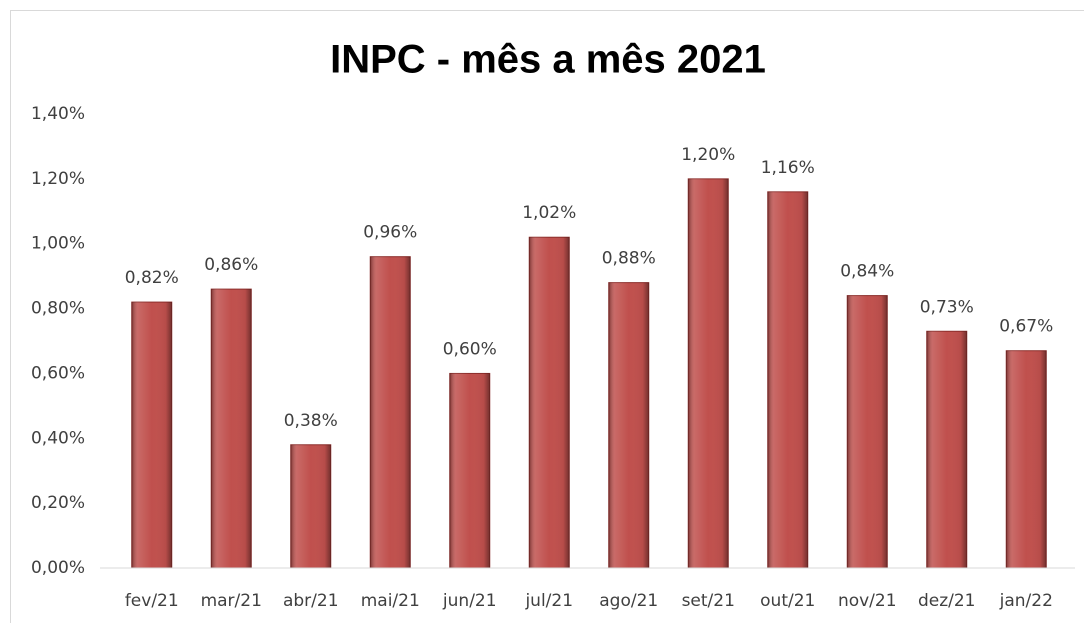 The height and width of the screenshot is (623, 1084). What do you see at coordinates (58, 568) in the screenshot?
I see `y-tick-label: 0,00%` at bounding box center [58, 568].